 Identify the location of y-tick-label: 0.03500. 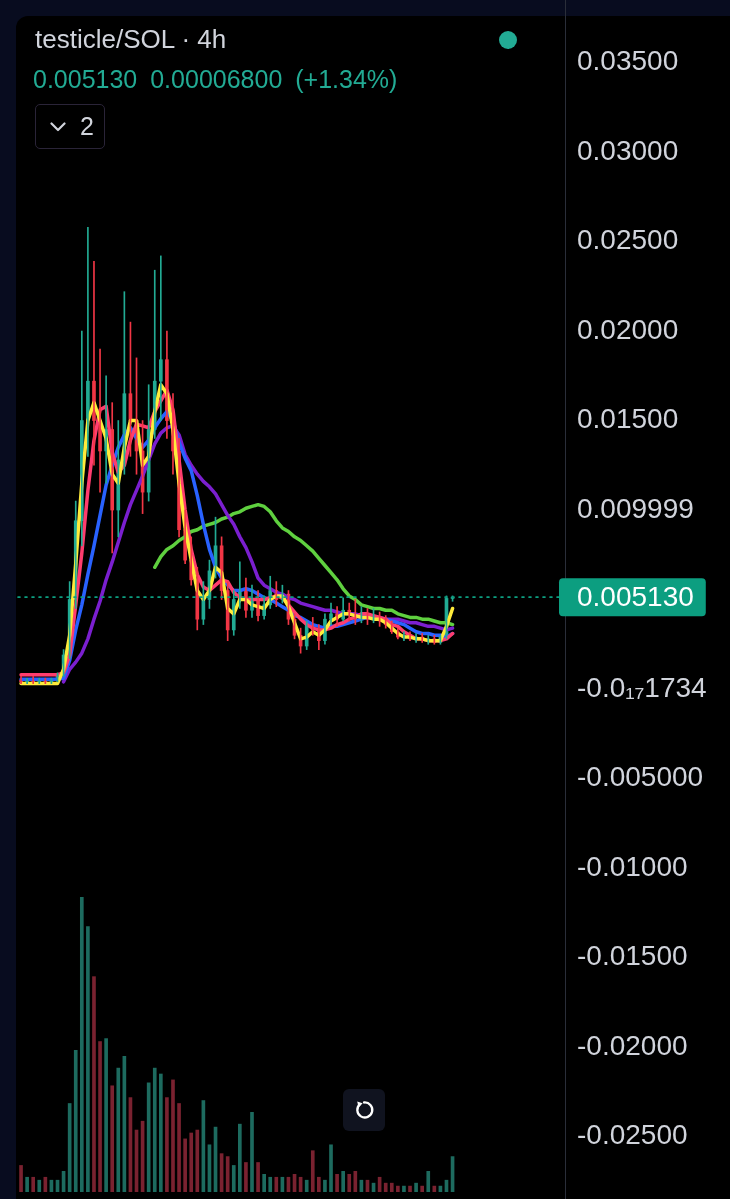
(628, 61).